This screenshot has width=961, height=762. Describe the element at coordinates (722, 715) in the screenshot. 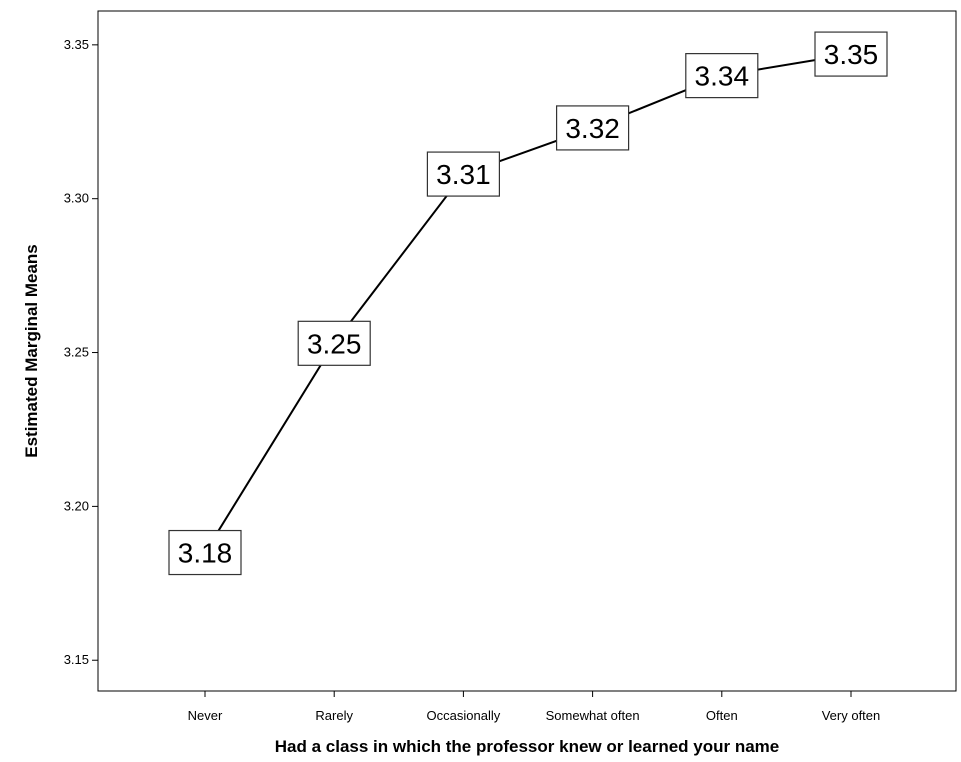

I see `x-tick-label: Often` at that location.